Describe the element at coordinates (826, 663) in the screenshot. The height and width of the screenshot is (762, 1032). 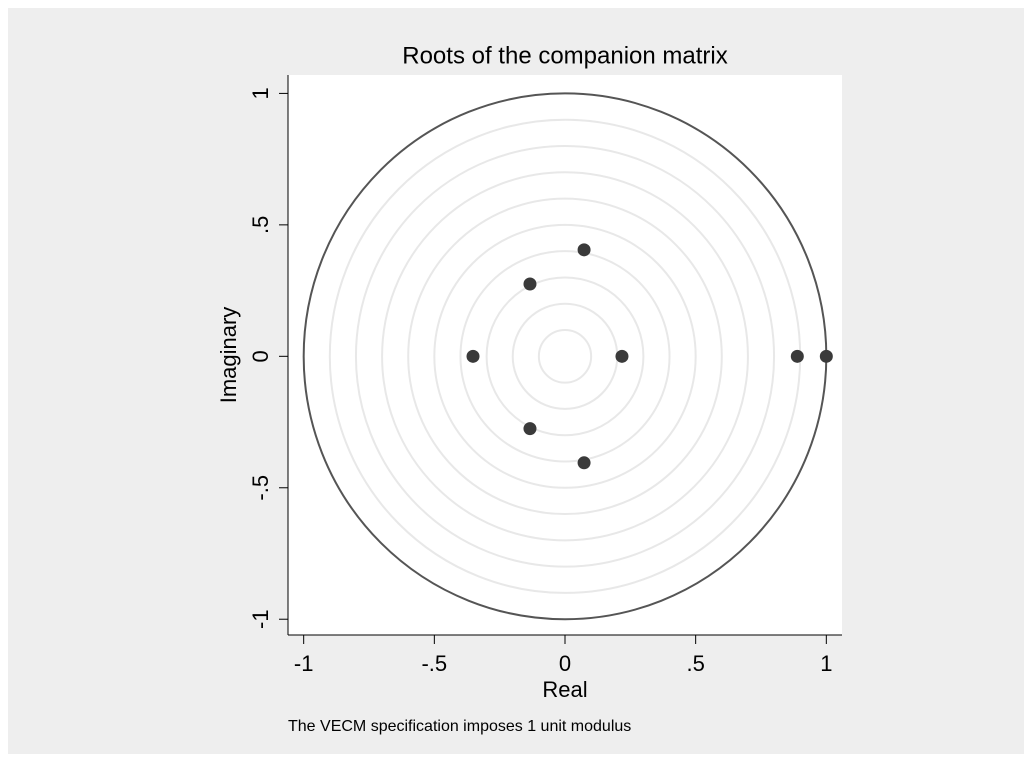
I see `x-tick-label: 1` at that location.